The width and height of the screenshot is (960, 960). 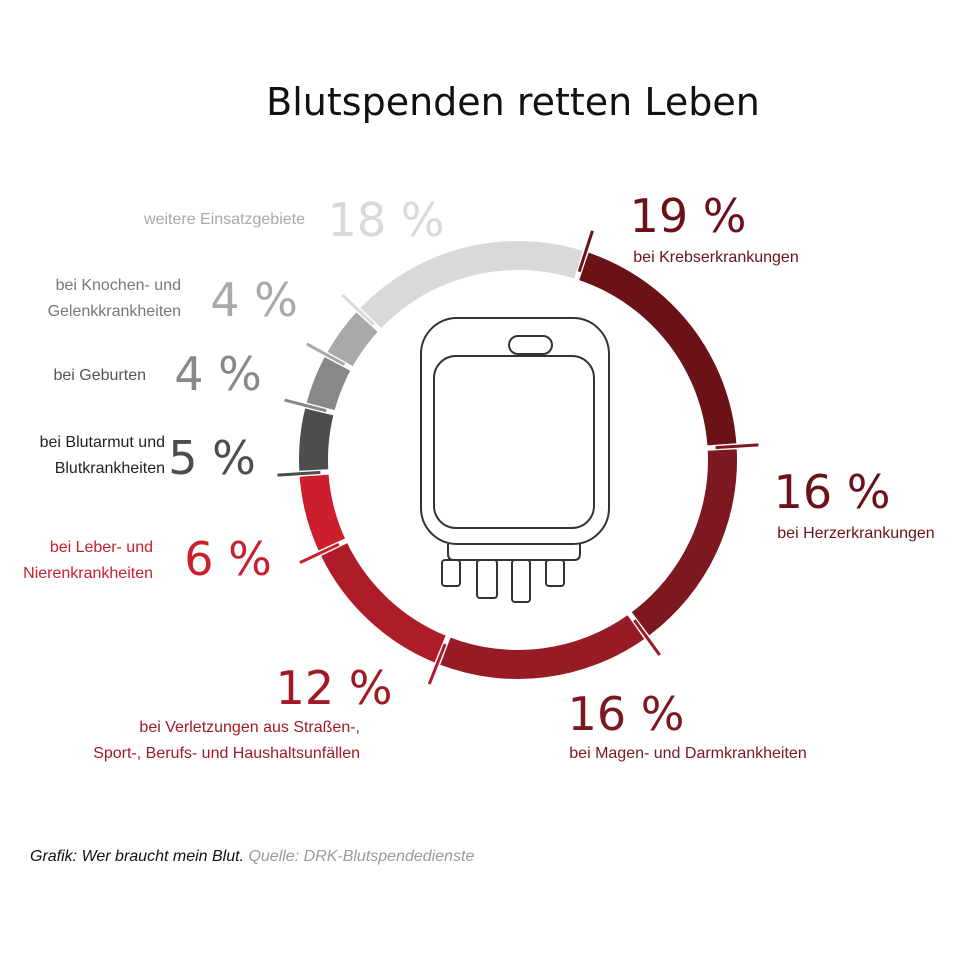 I want to click on slice-percent-label: 19 %, so click(x=688, y=216).